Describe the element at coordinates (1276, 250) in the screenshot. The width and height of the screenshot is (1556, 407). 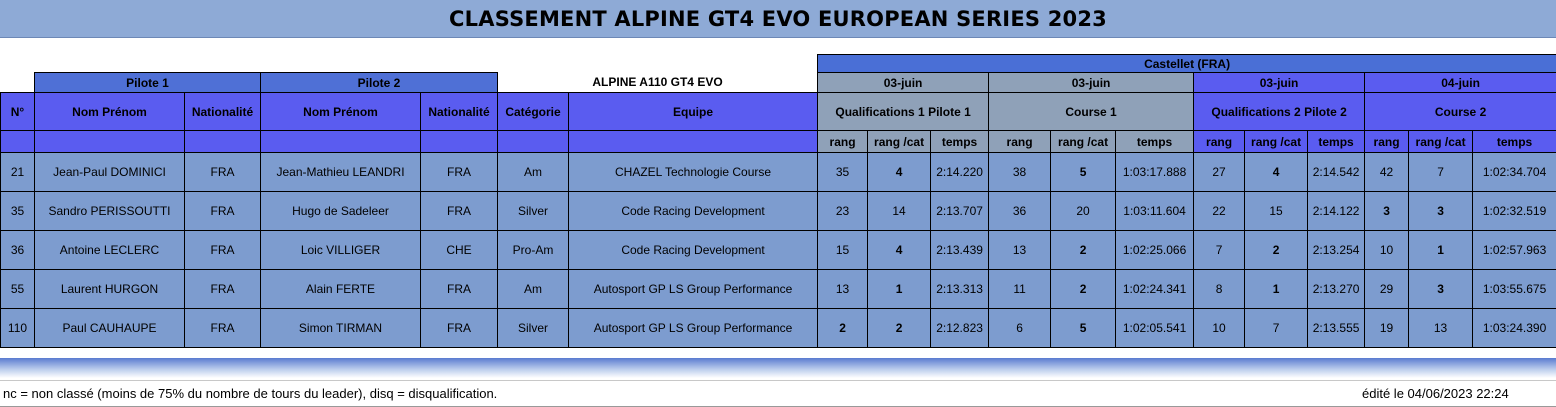
I see `cell-q2-rangcat: 2` at that location.